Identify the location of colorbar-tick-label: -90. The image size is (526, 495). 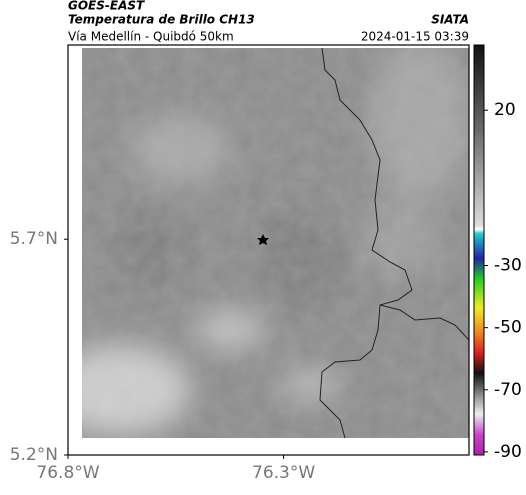
(508, 452).